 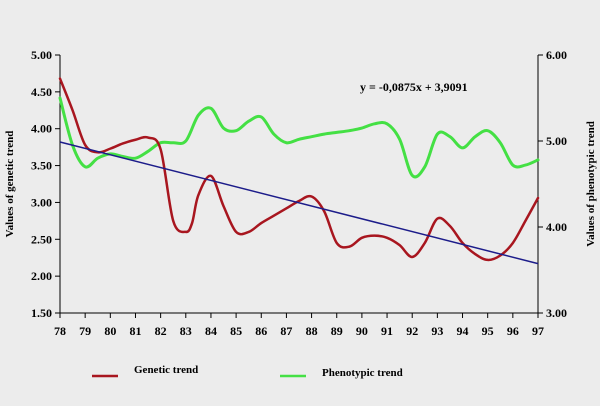 What do you see at coordinates (556, 55) in the screenshot?
I see `right-y-tick-label: 6.00` at bounding box center [556, 55].